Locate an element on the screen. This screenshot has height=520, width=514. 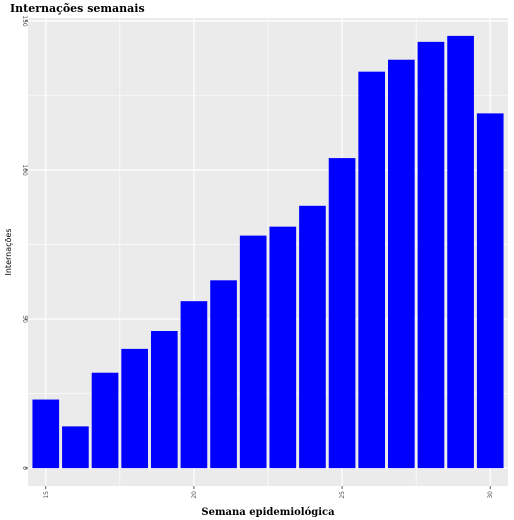
y-axis-title: Internações is located at coordinates (8, 252).